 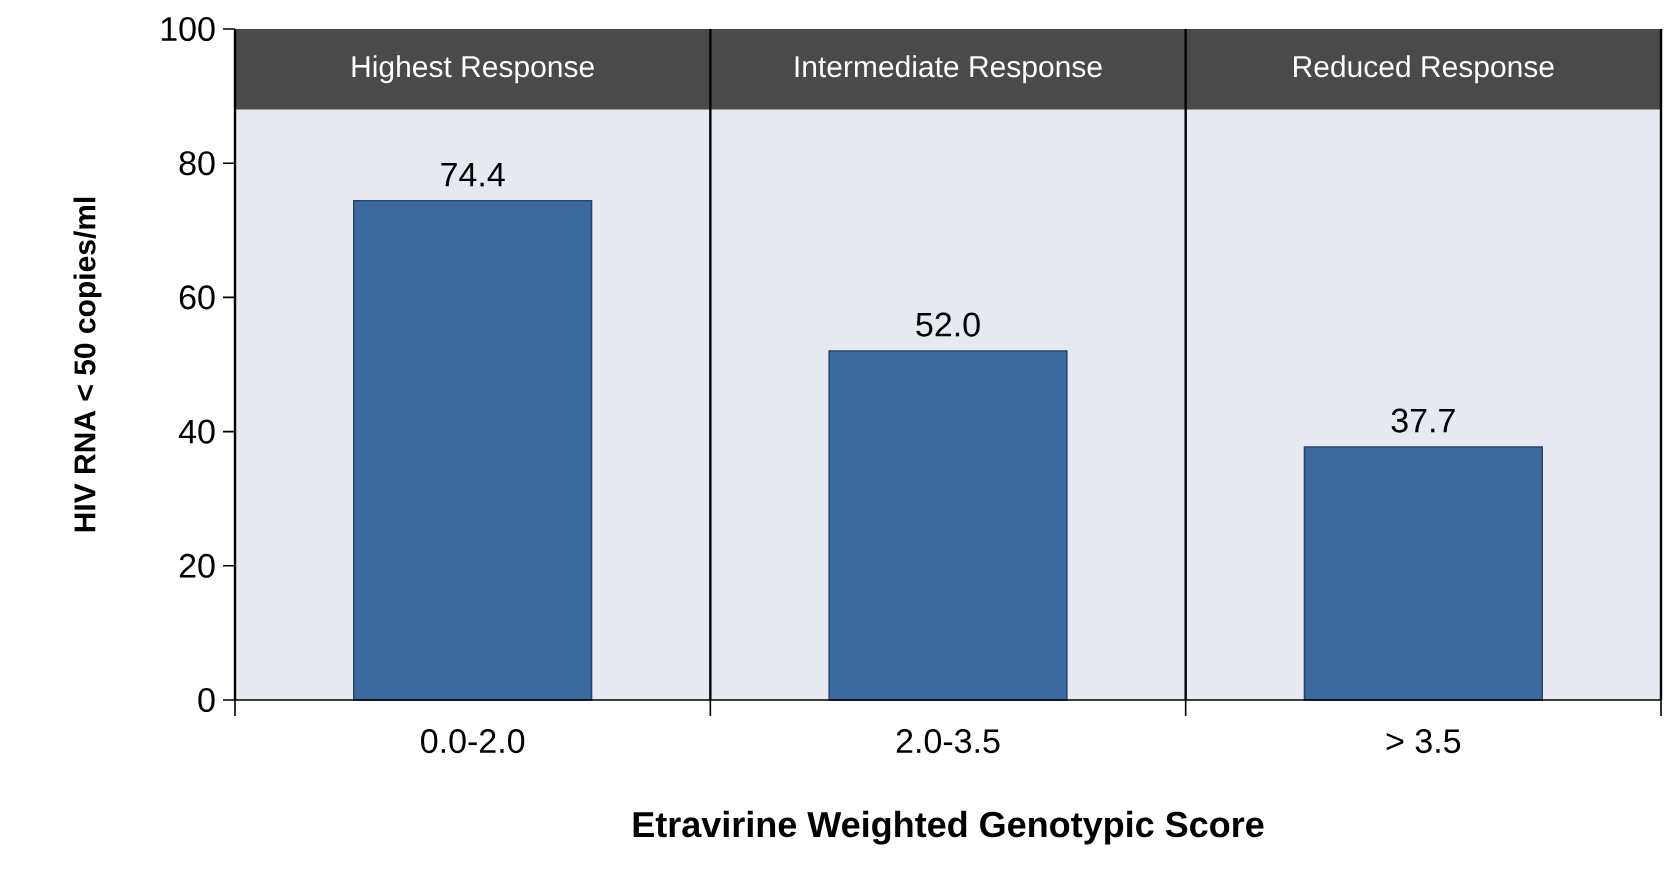 What do you see at coordinates (188, 29) in the screenshot?
I see `y-tick-label: 100` at bounding box center [188, 29].